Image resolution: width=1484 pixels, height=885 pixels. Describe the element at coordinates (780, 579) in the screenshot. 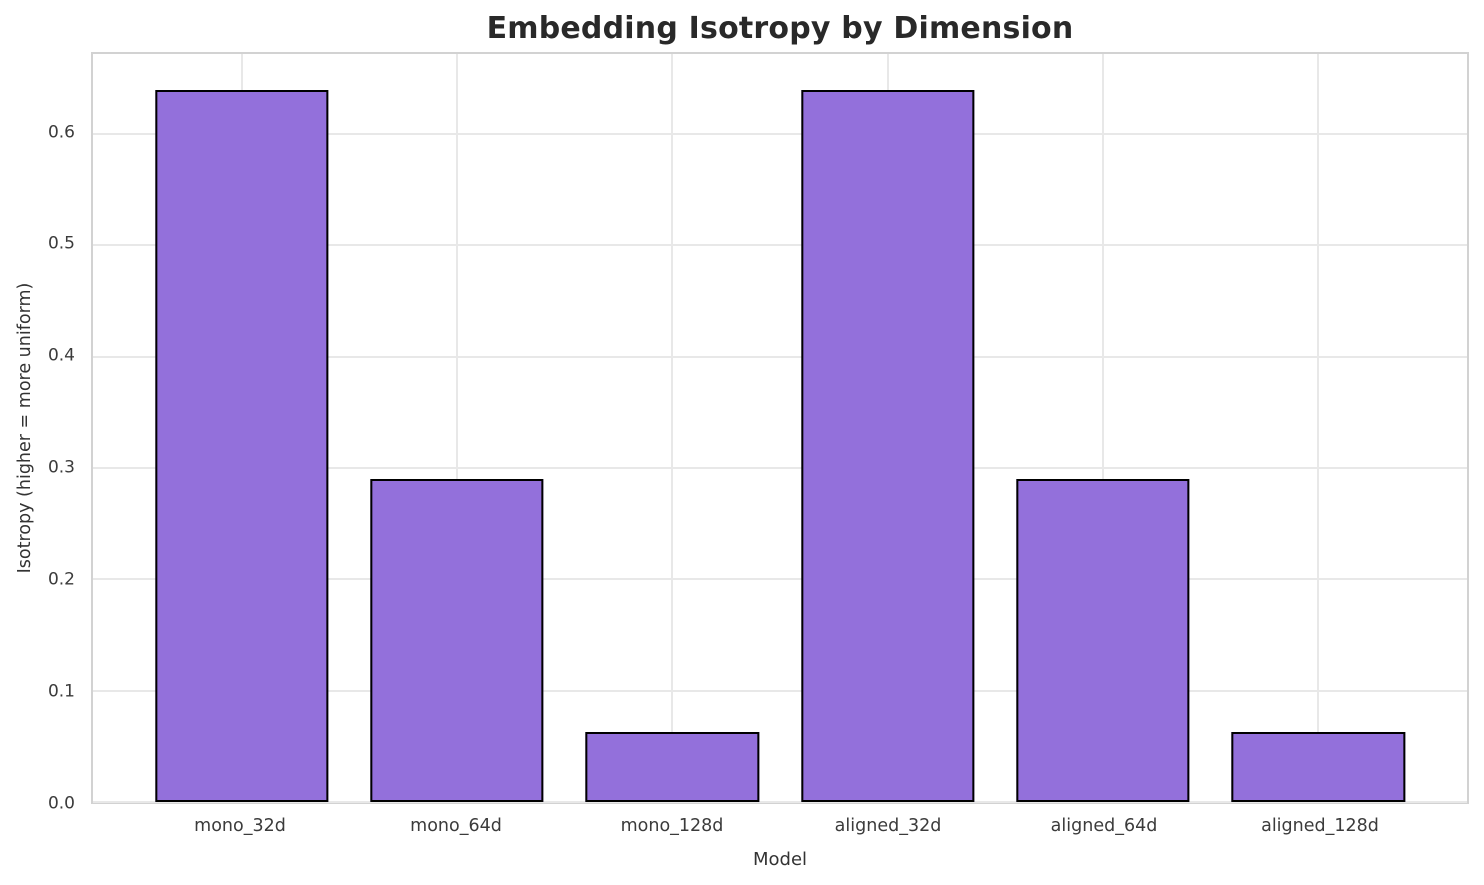

I see `gridline-h-0.2` at that location.